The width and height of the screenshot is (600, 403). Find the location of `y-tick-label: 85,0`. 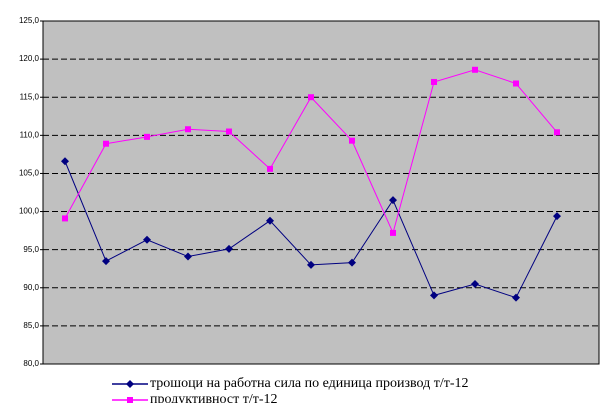

y-tick-label: 85,0 is located at coordinates (31, 325).